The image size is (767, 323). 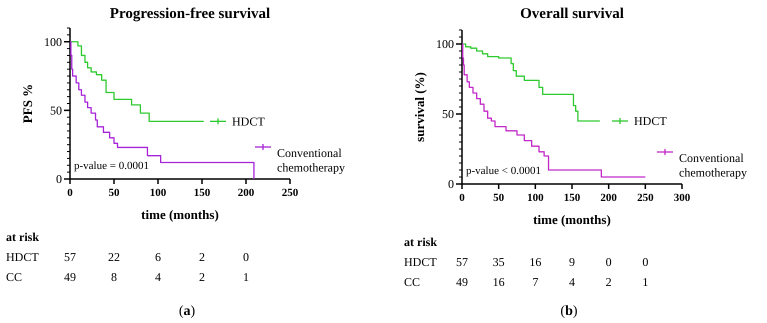 What do you see at coordinates (419, 107) in the screenshot?
I see `y-axis-title: survival (%)` at bounding box center [419, 107].